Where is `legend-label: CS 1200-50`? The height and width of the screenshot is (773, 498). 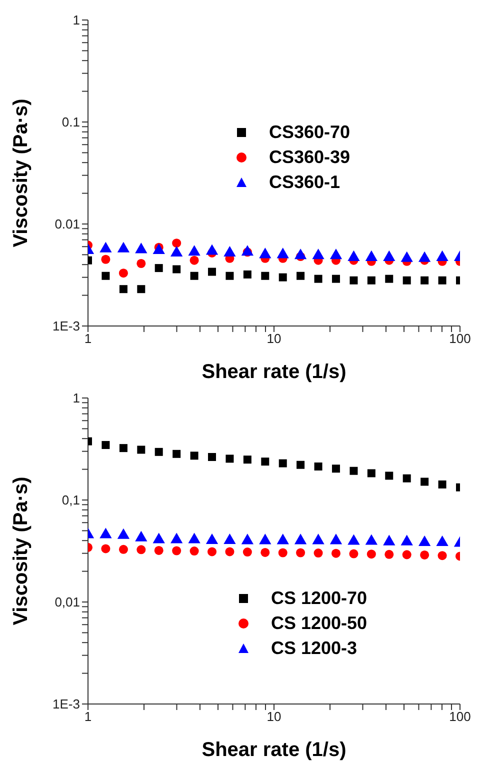 legend-label: CS 1200-50 is located at coordinates (319, 623).